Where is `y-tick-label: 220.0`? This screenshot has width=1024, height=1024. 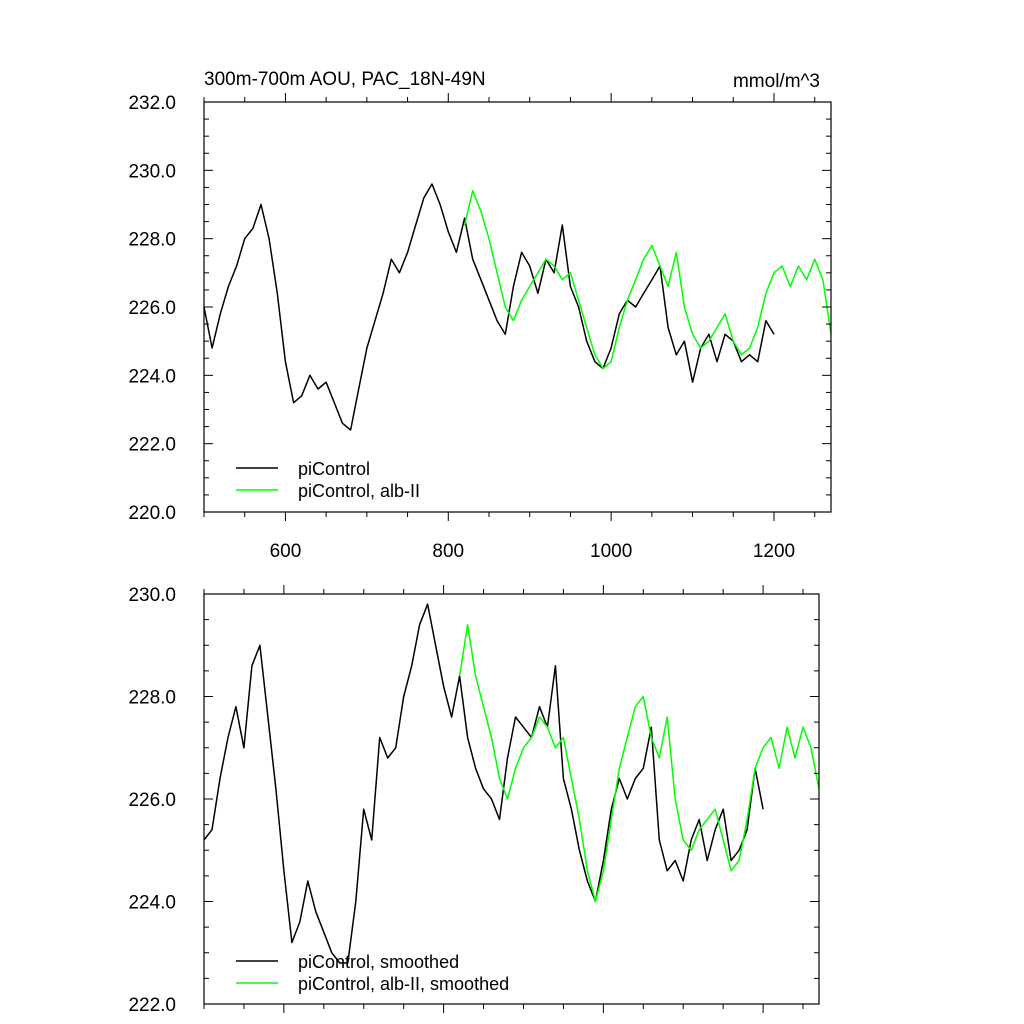
y-tick-label: 220.0 is located at coordinates (152, 513).